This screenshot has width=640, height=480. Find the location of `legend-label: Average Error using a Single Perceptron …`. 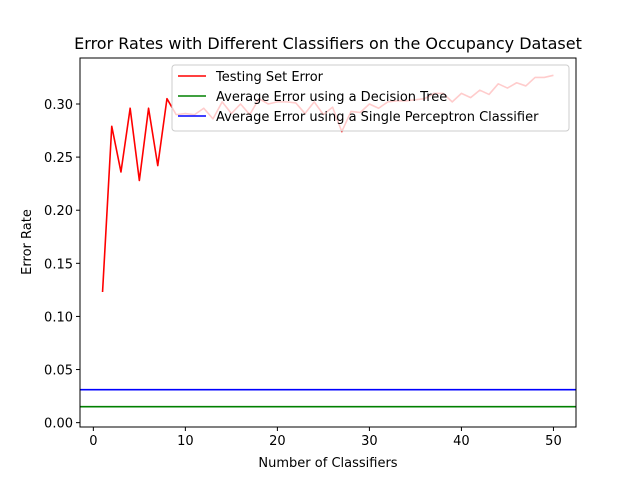

legend-label: Average Error using a Single Perceptron … is located at coordinates (377, 117).